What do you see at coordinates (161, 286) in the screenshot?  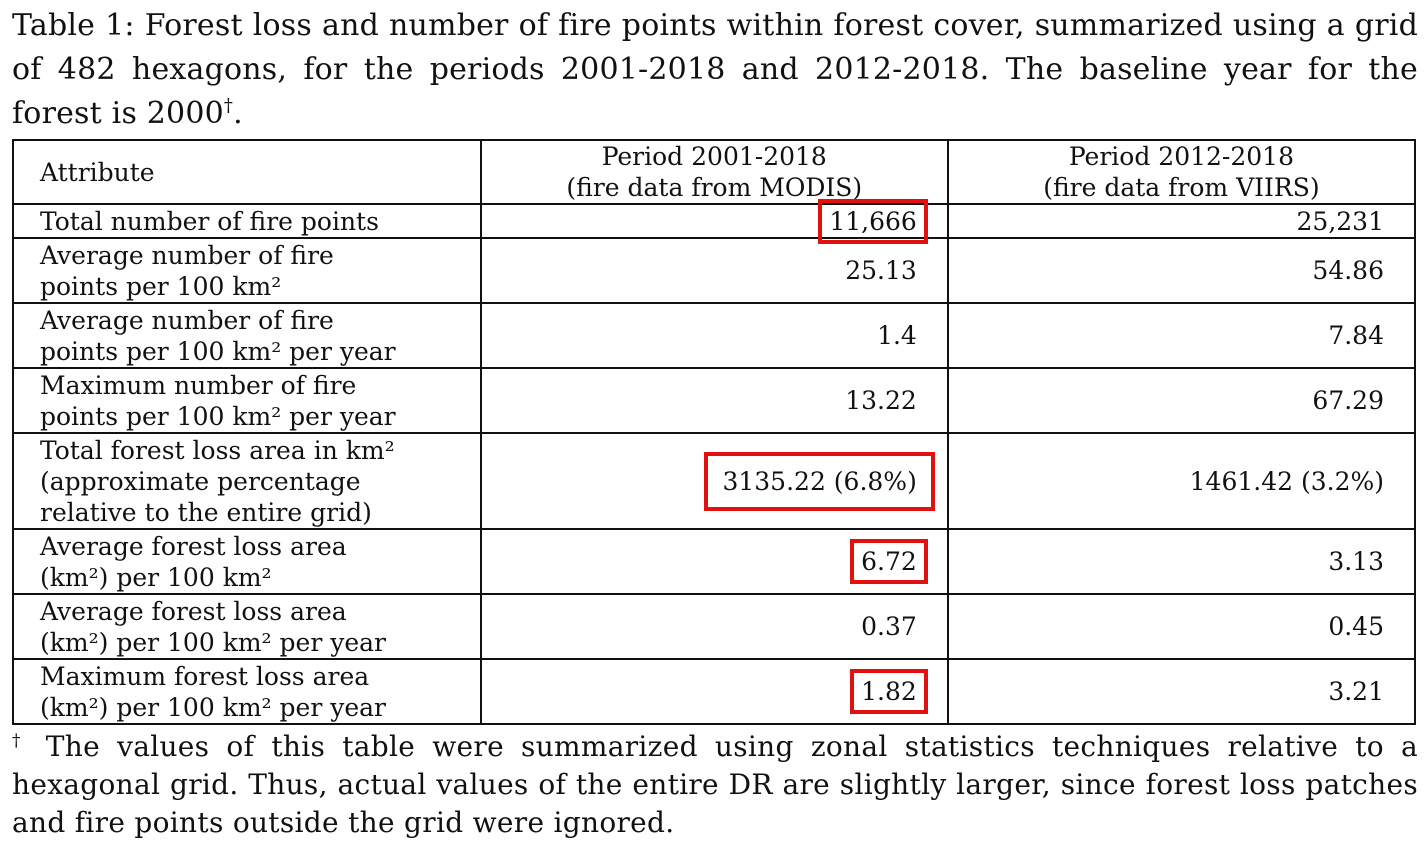 I see `row-label-line: points per 100 km²` at bounding box center [161, 286].